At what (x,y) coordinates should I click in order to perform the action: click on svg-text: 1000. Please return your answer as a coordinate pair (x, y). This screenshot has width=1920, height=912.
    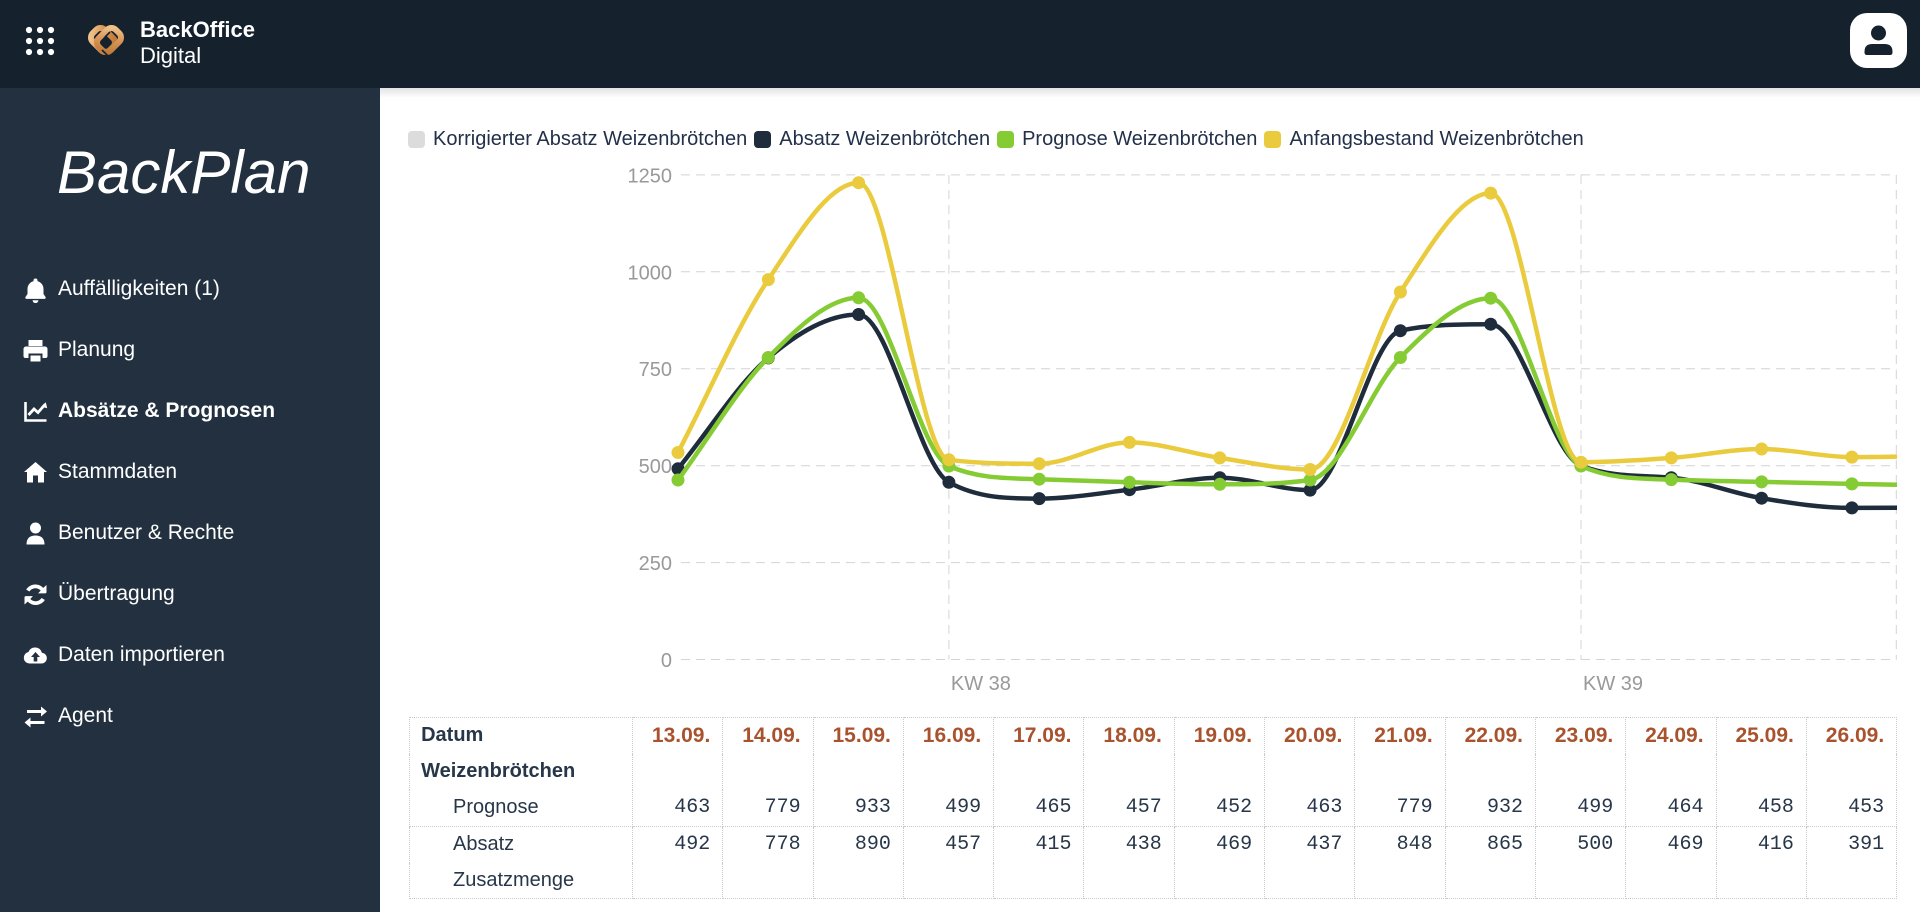
    Looking at the image, I should click on (650, 273).